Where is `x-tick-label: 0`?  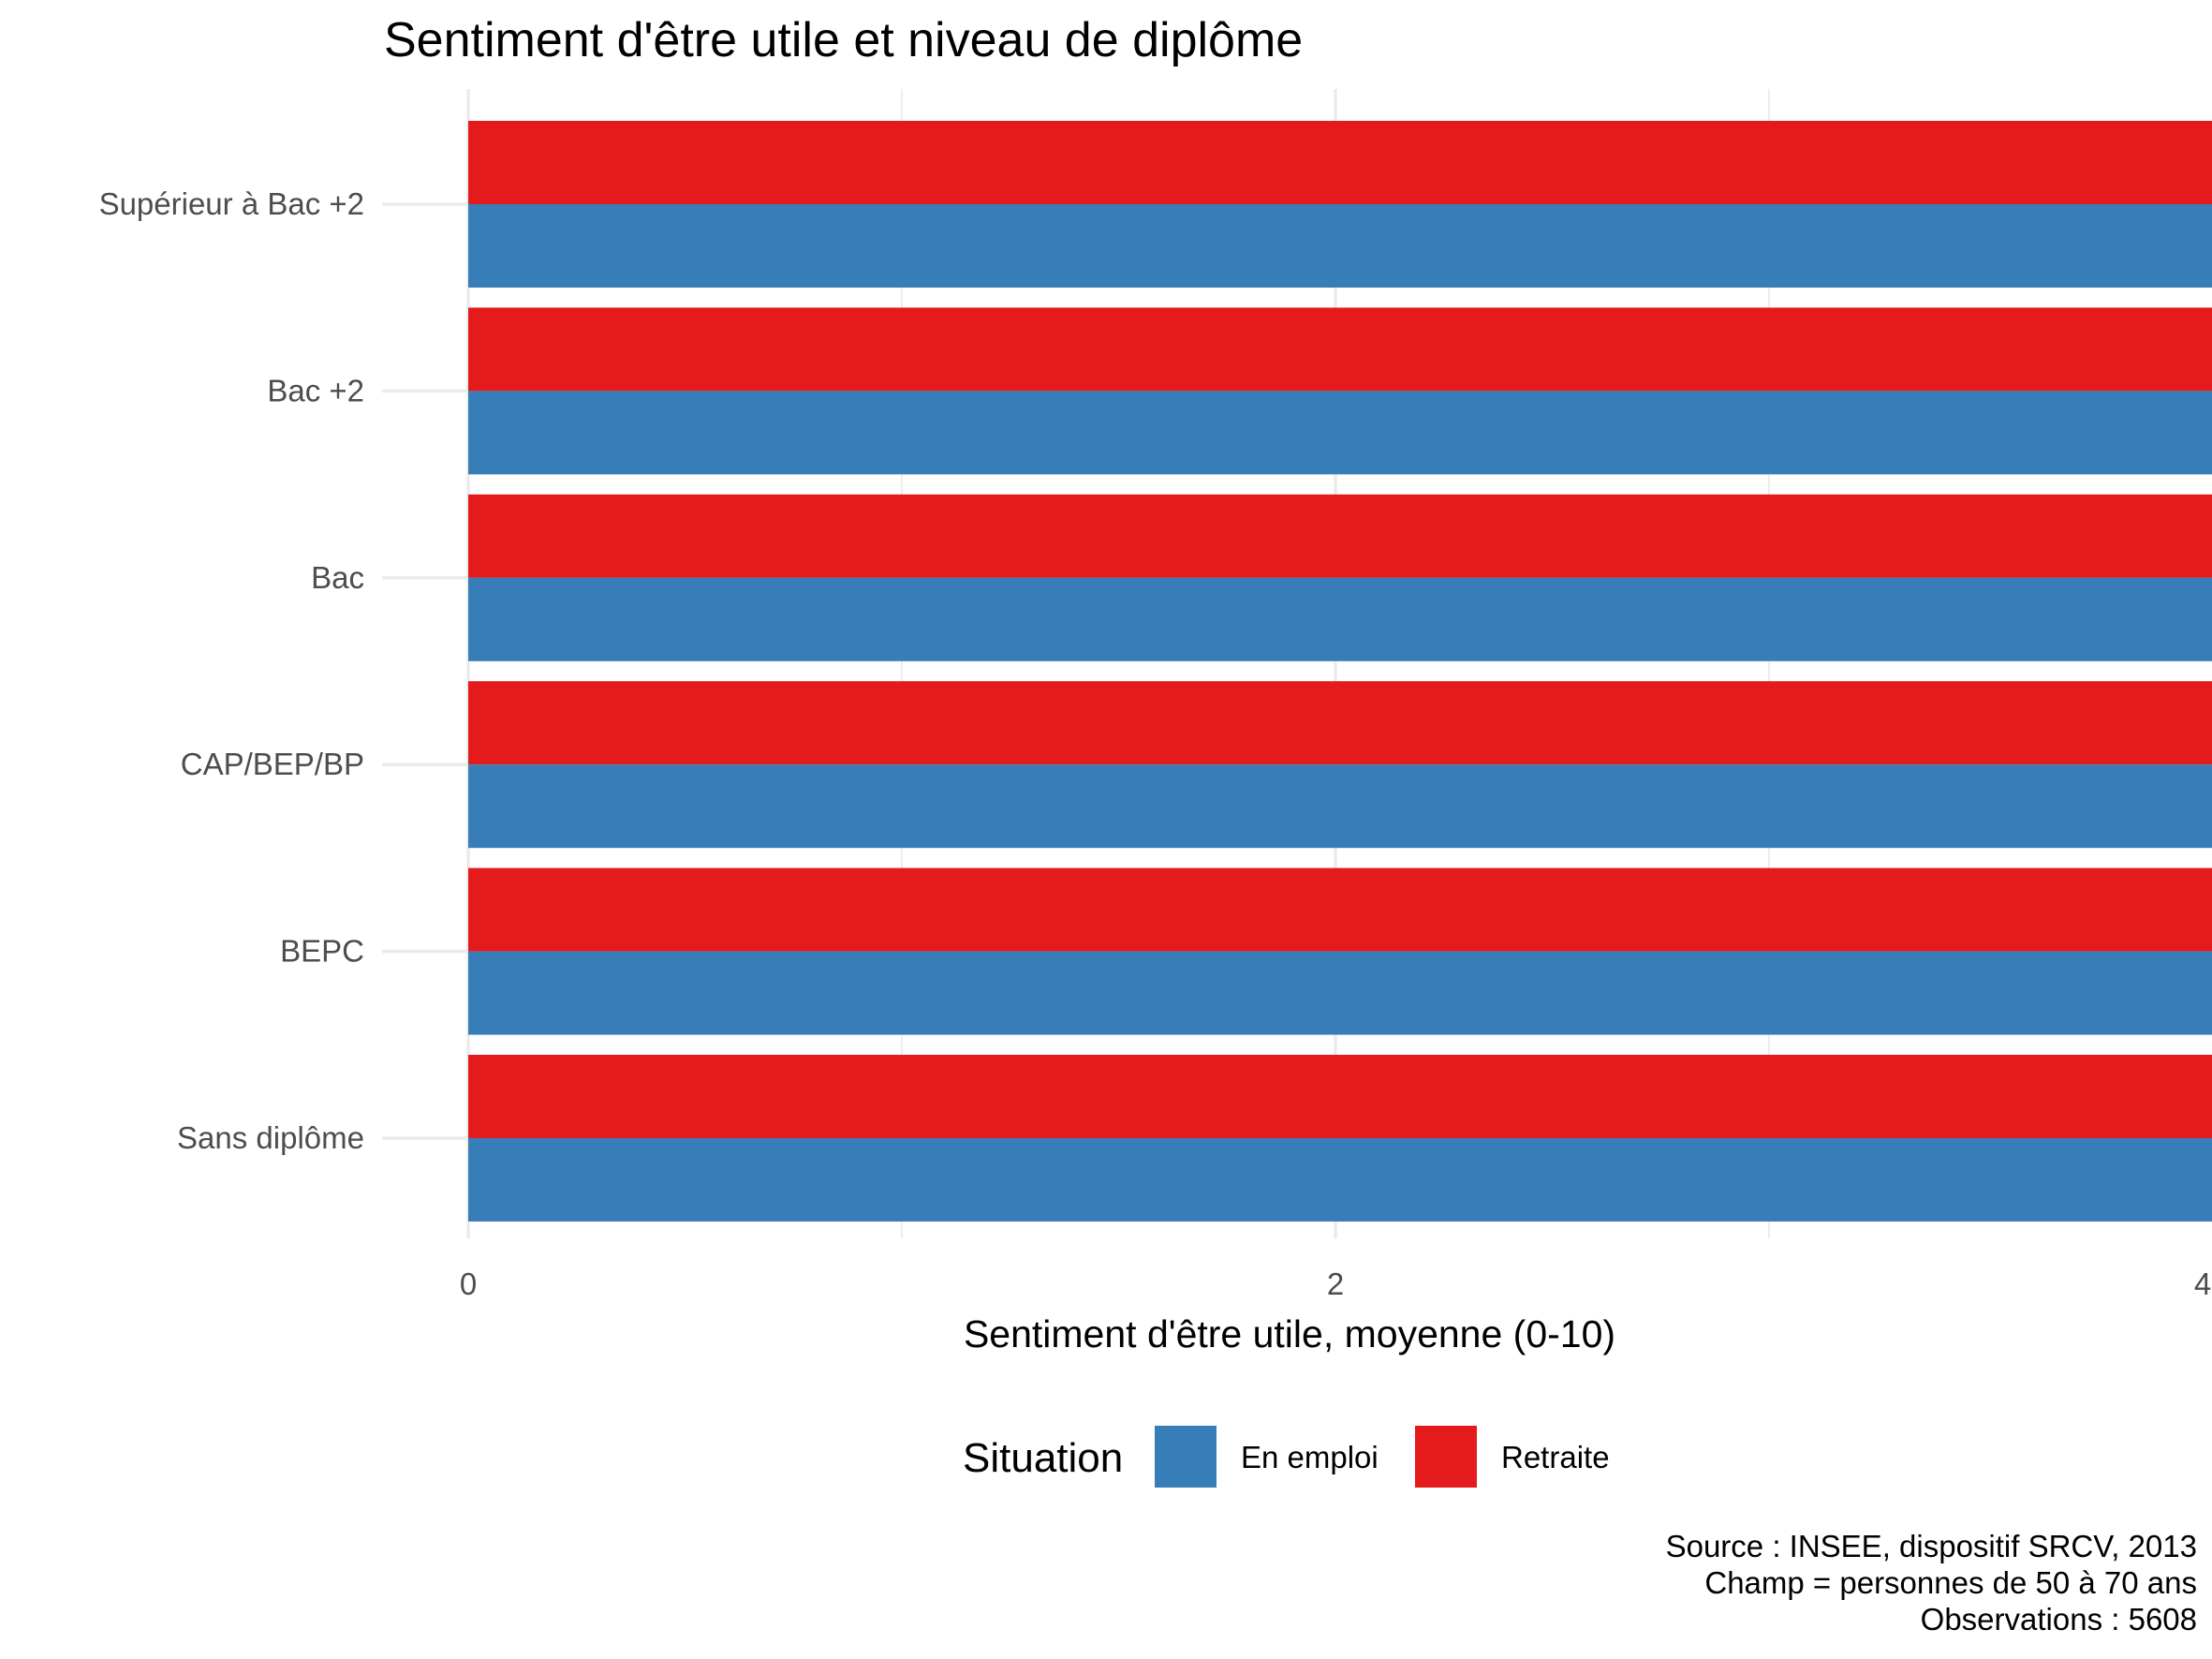
x-tick-label: 0 is located at coordinates (469, 1283).